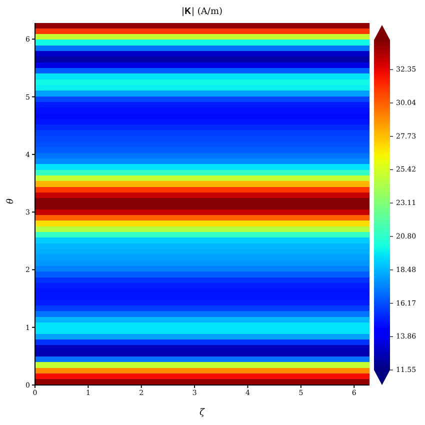 This screenshot has height=425, width=425. What do you see at coordinates (203, 413) in the screenshot?
I see `x-axis-title: ζ` at bounding box center [203, 413].